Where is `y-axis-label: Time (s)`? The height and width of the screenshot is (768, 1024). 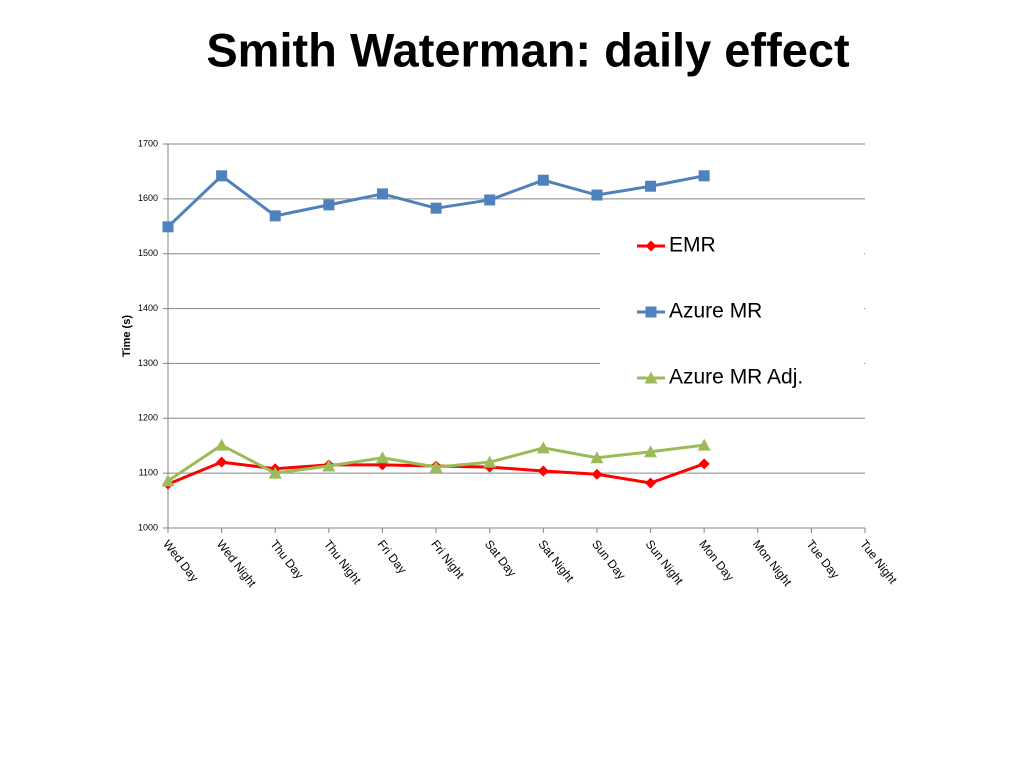 y-axis-label: Time (s) is located at coordinates (127, 336).